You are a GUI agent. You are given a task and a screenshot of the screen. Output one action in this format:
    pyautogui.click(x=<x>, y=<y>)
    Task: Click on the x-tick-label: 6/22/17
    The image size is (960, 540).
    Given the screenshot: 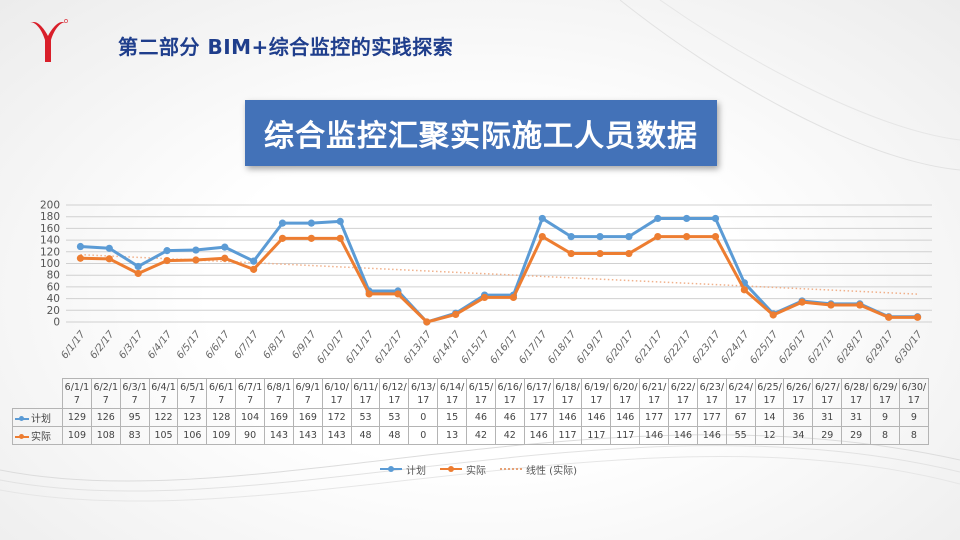 What is the action you would take?
    pyautogui.click(x=678, y=348)
    